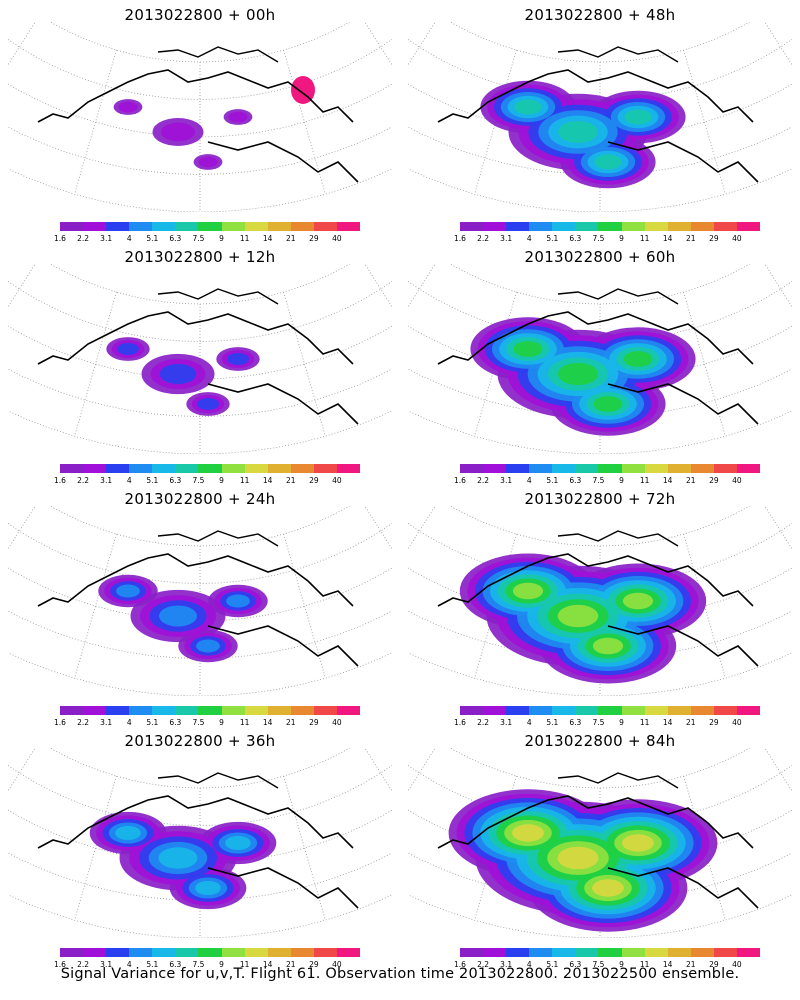  What do you see at coordinates (621, 238) in the screenshot?
I see `colorbar-tick-label: 9` at bounding box center [621, 238].